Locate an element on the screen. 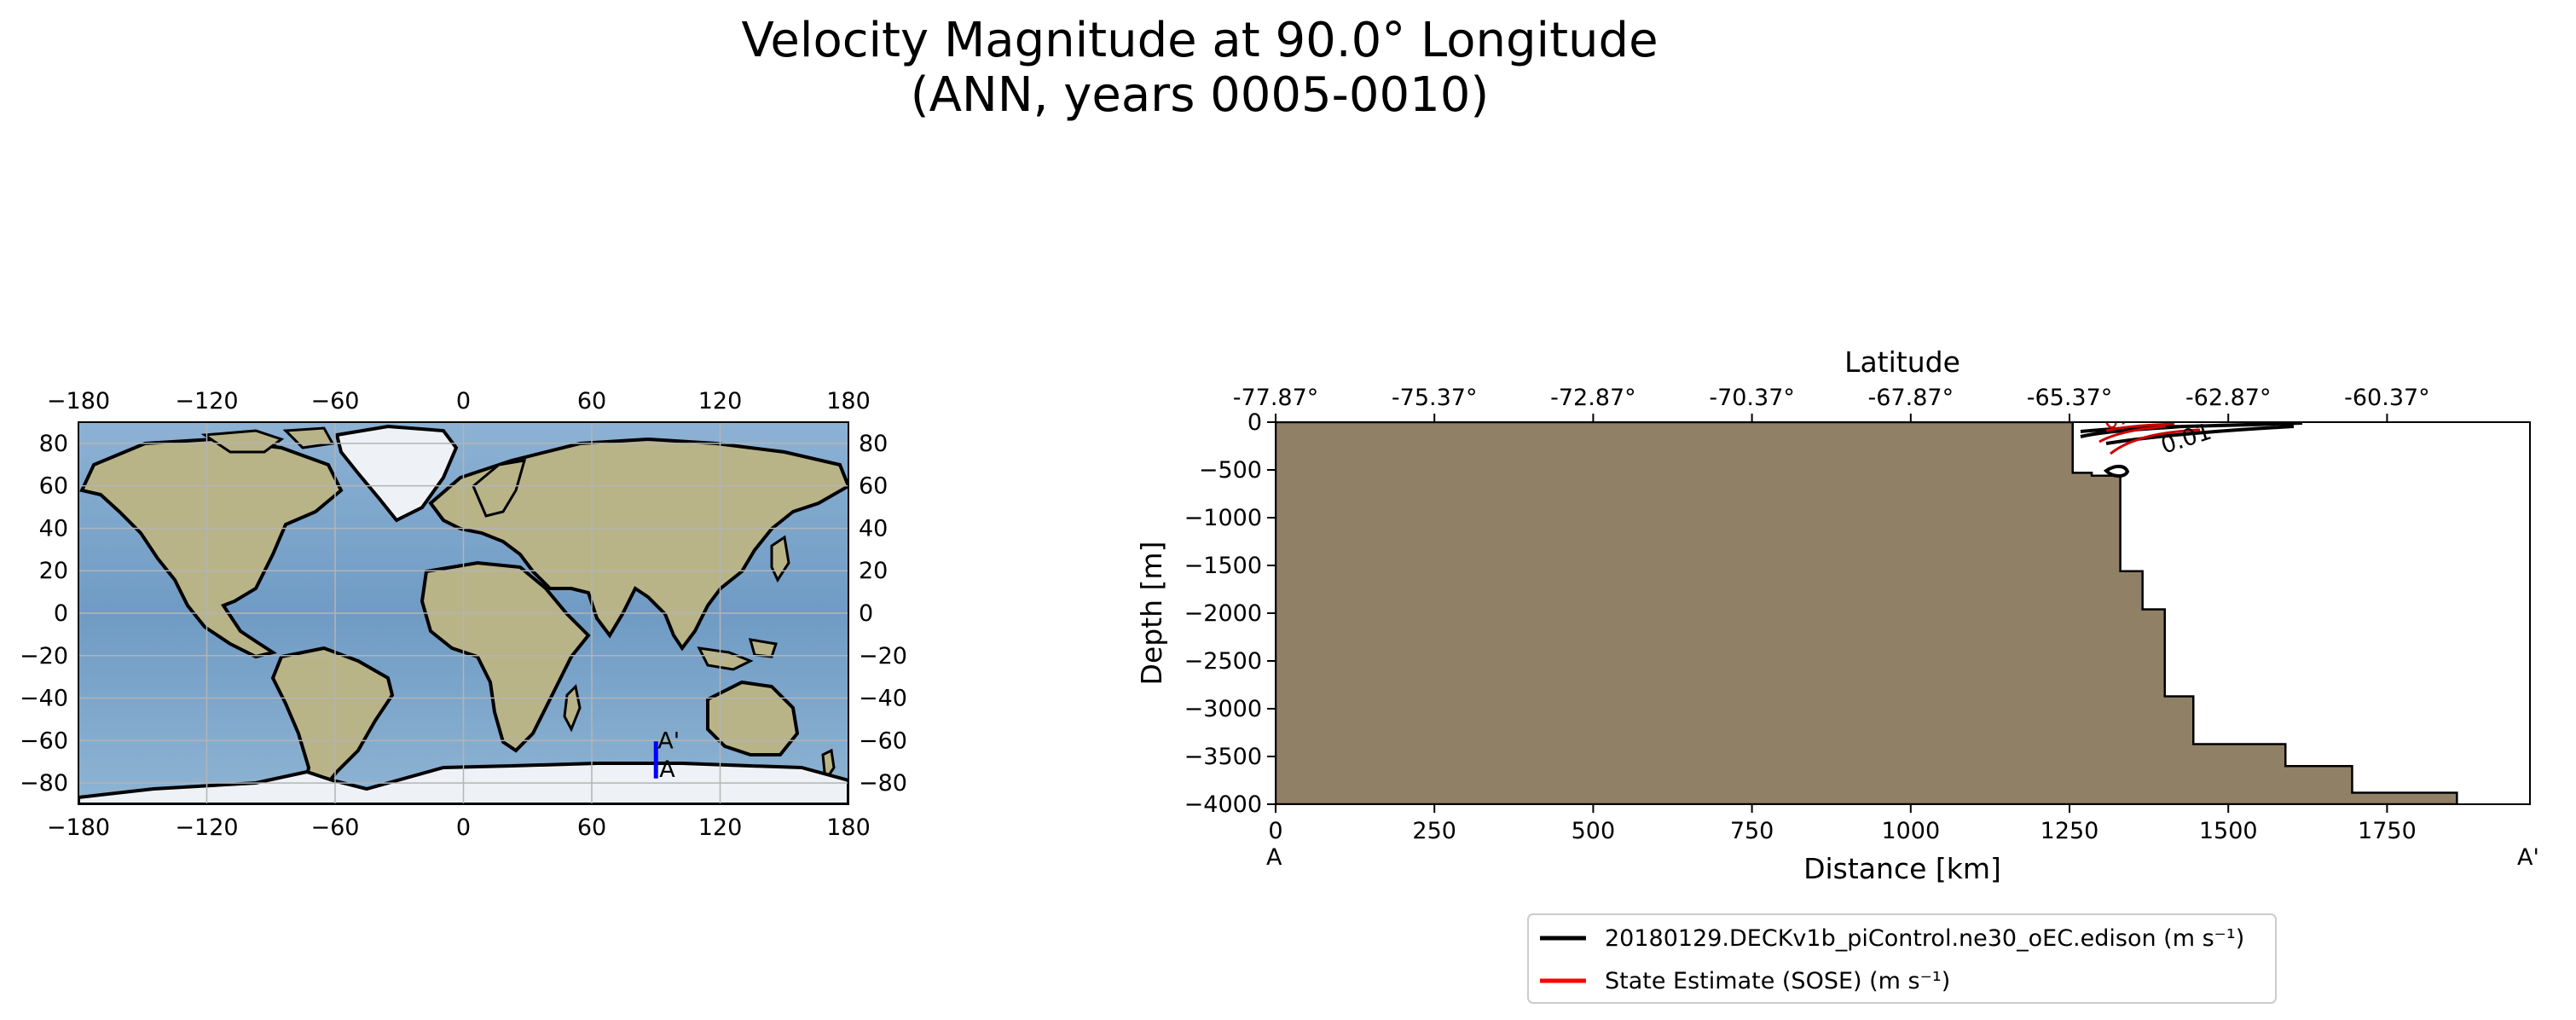 This screenshot has height=1020, width=2576. map-frame is located at coordinates (464, 613).